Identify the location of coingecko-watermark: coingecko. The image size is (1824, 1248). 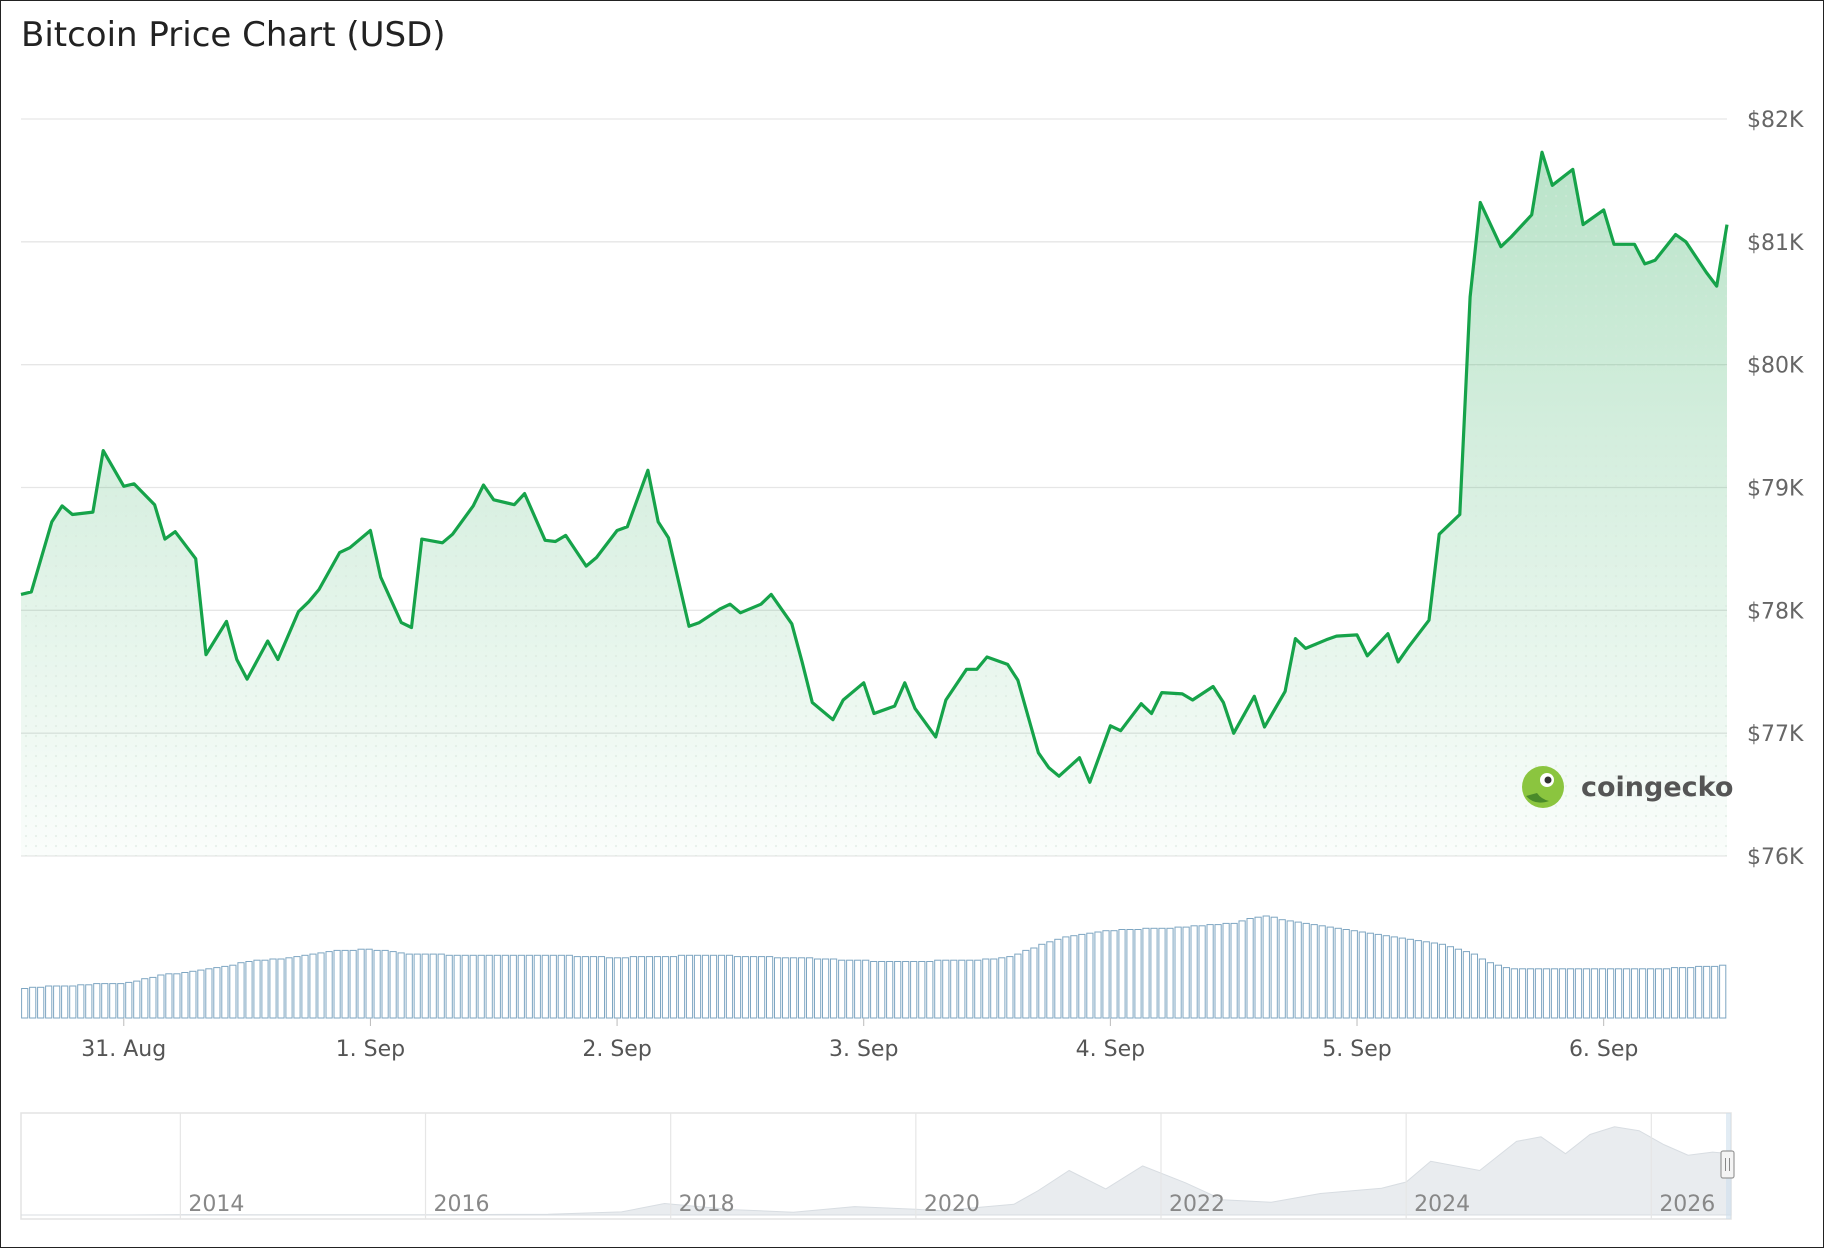
(1627, 787).